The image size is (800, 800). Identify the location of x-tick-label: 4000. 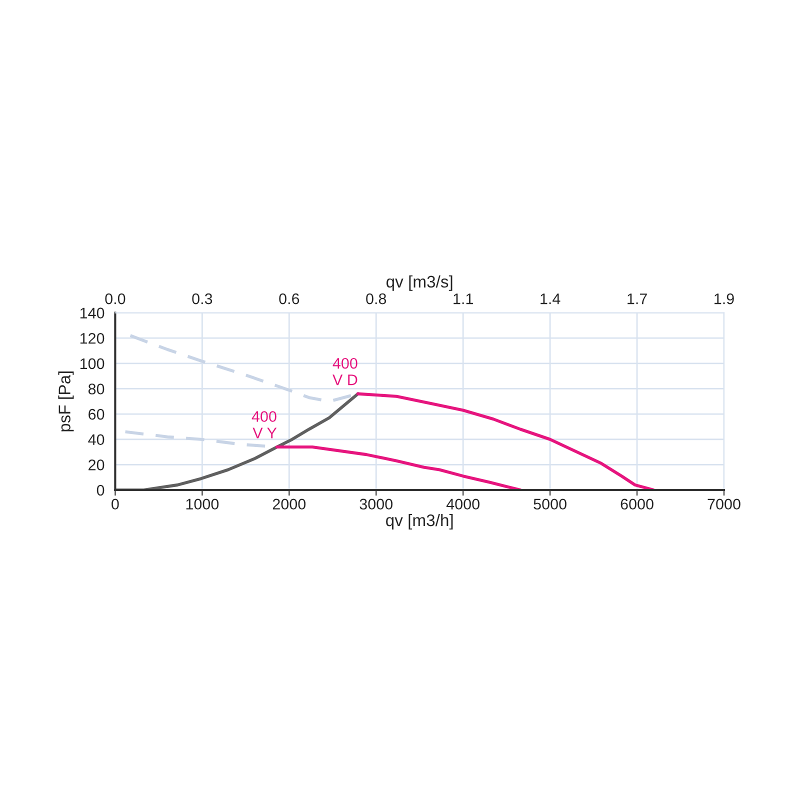
(463, 504).